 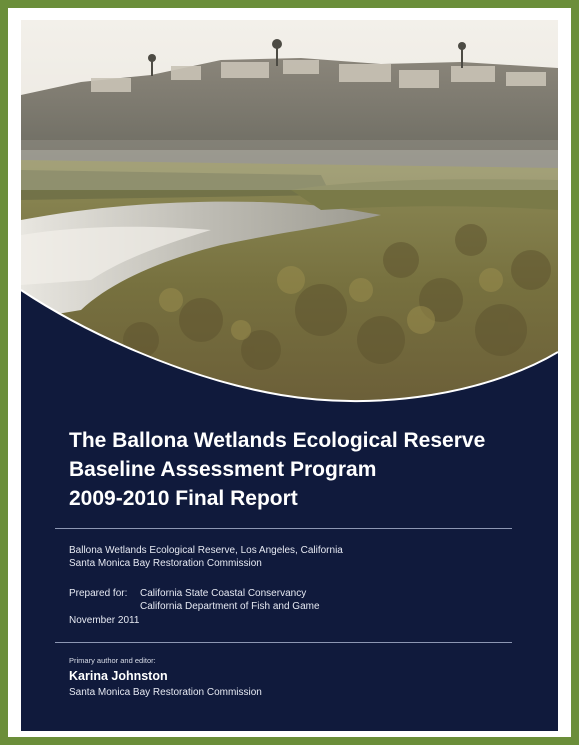 What do you see at coordinates (98, 593) in the screenshot?
I see `prepared-for-label: Prepared for:` at bounding box center [98, 593].